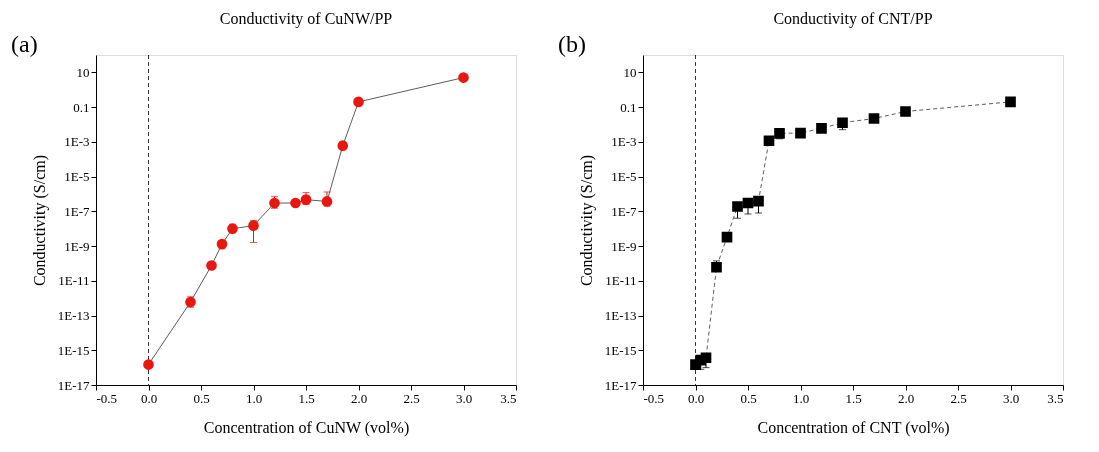 The height and width of the screenshot is (452, 1099). What do you see at coordinates (853, 427) in the screenshot?
I see `x-axis-title: Concentration of CNT (vol%)` at bounding box center [853, 427].